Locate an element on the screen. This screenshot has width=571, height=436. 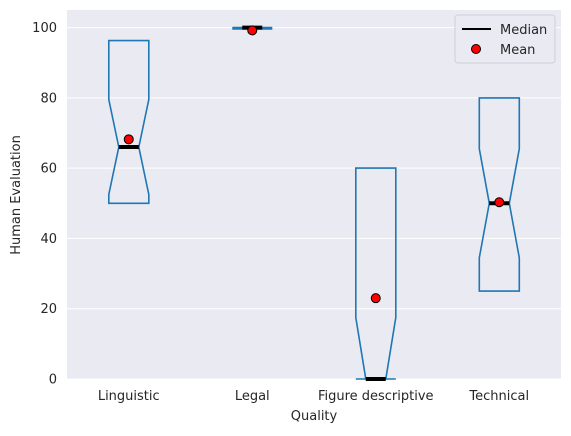
x-tick-label: Technical is located at coordinates (498, 396).